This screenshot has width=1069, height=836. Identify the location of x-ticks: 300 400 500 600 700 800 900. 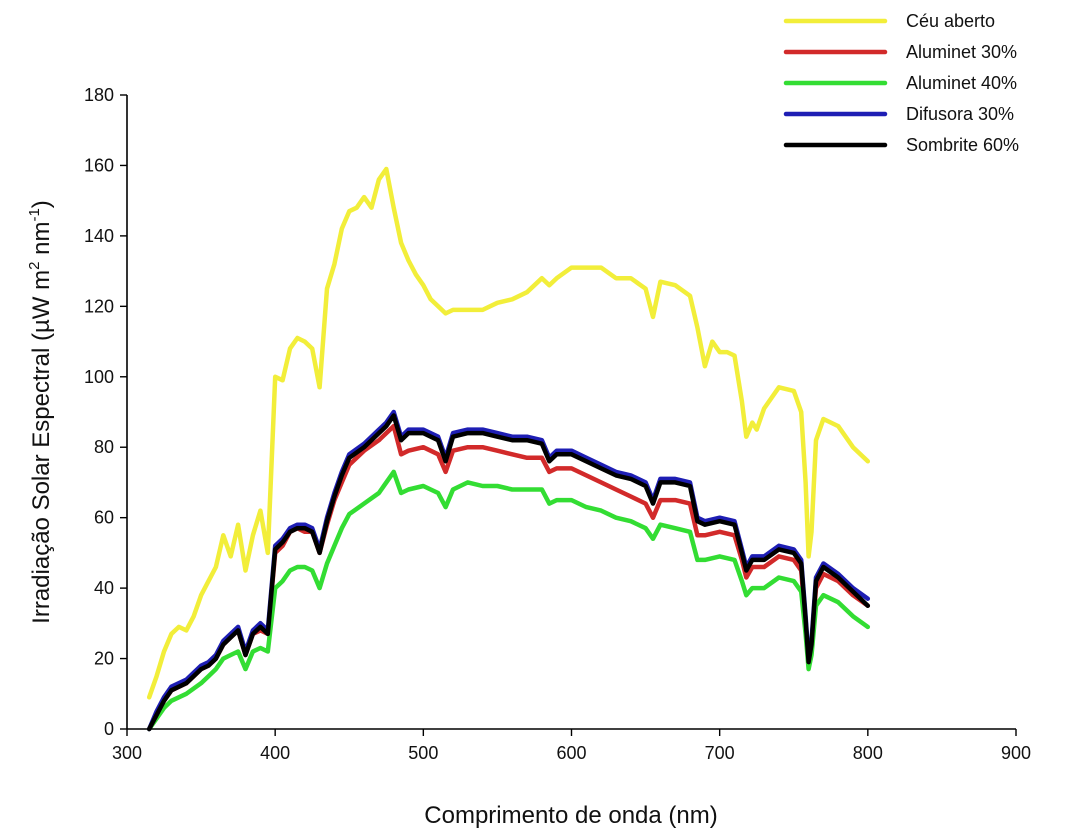
(571, 746).